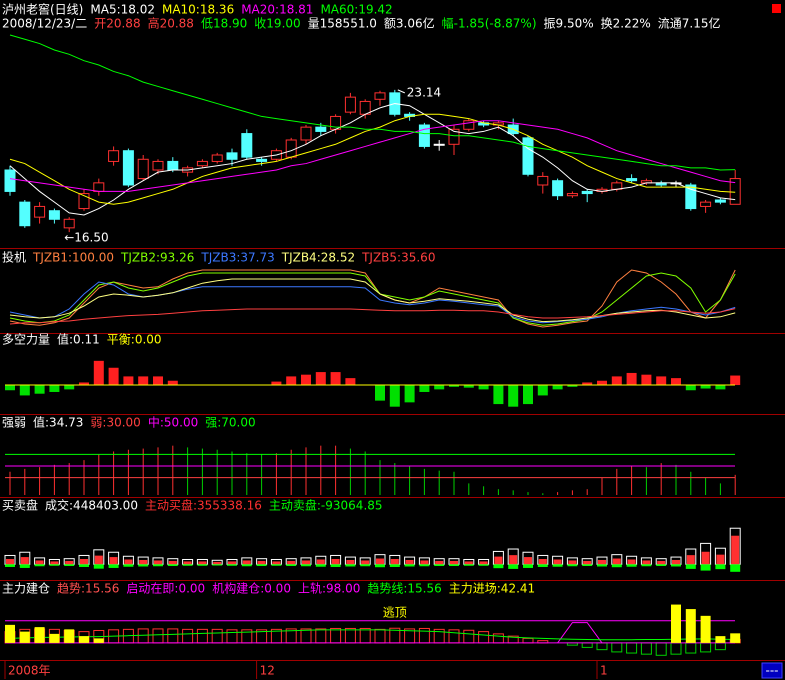 Image resolution: width=785 pixels, height=680 pixels. Describe the element at coordinates (776, 8) in the screenshot. I see `close-indicator` at that location.